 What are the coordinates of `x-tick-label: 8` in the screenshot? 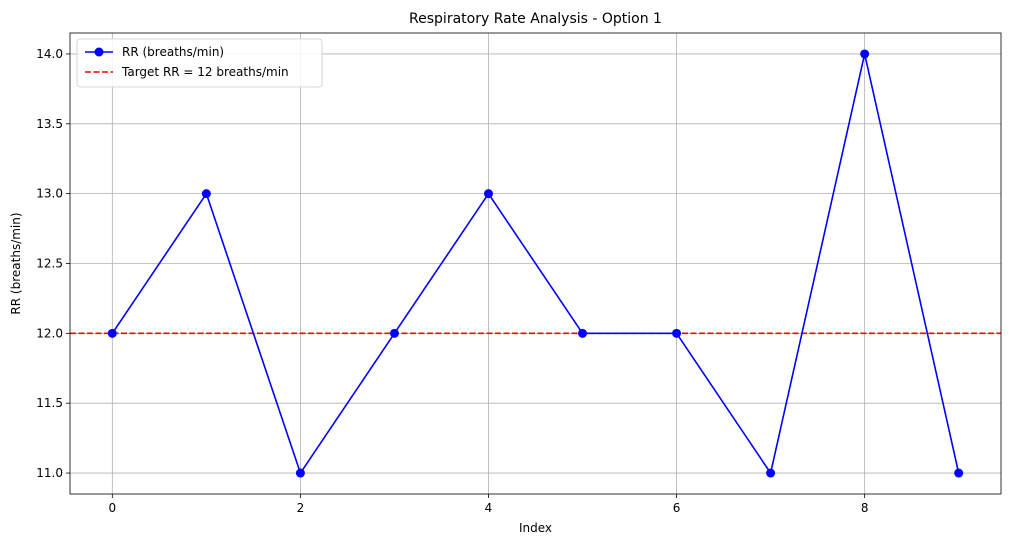 It's located at (865, 508).